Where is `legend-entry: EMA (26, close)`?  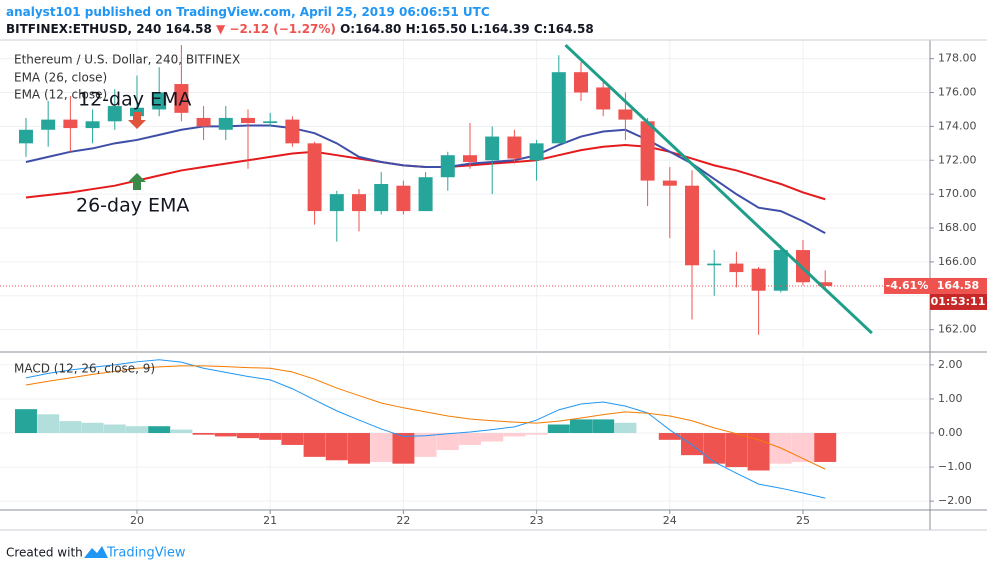 legend-entry: EMA (26, close) is located at coordinates (60, 78).